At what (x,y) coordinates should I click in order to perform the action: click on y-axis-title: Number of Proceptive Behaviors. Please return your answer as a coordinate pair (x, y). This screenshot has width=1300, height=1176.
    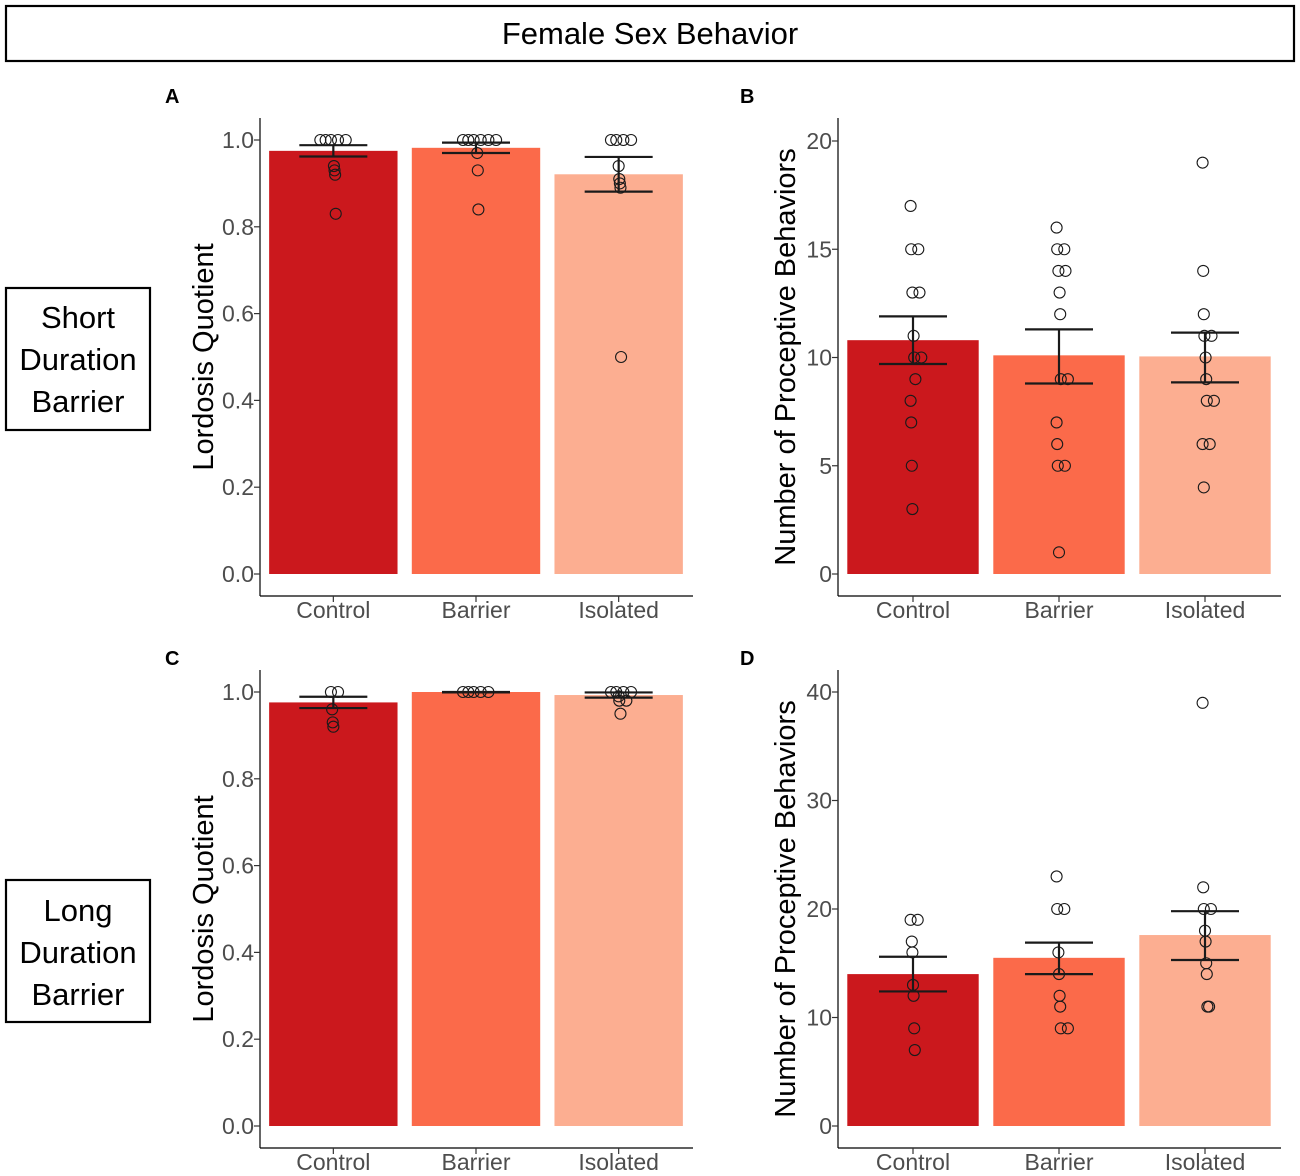
    Looking at the image, I should click on (786, 908).